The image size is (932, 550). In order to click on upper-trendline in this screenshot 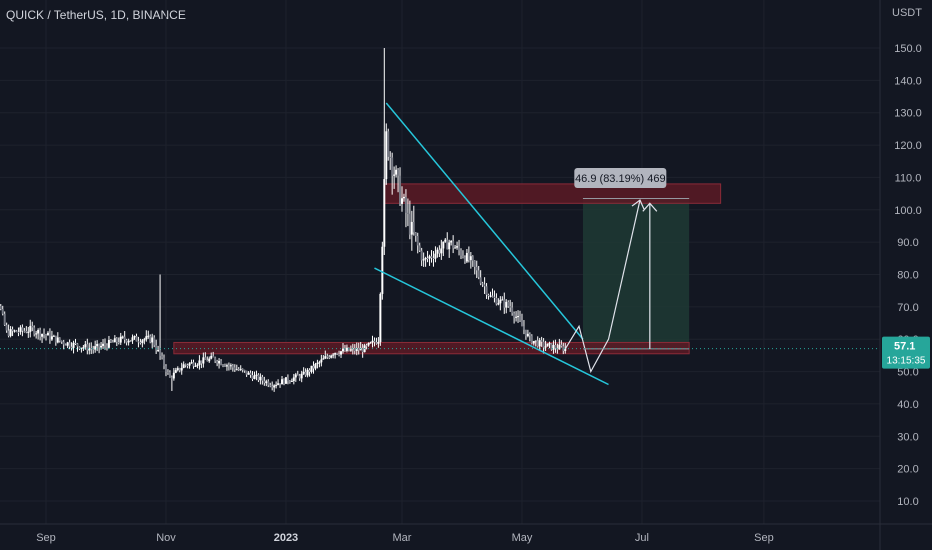, I will do `click(484, 221)`.